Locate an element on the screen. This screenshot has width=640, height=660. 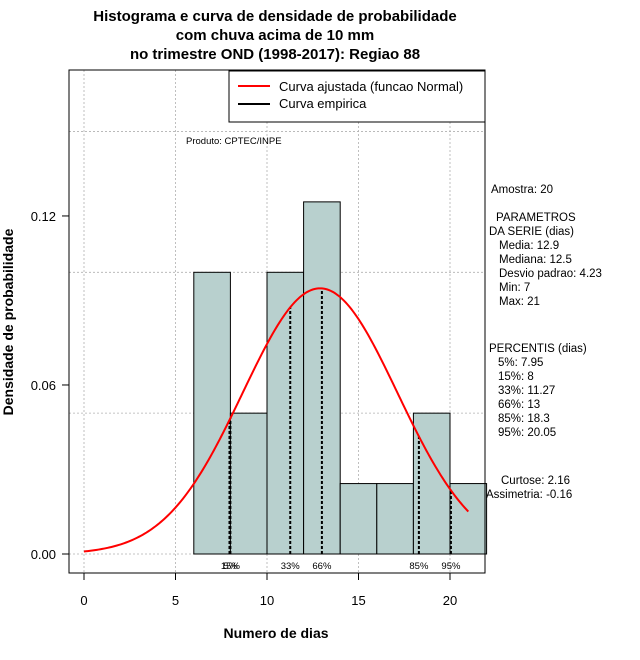
legend-label-normal: Curva ajustada (funcao Normal) is located at coordinates (371, 86).